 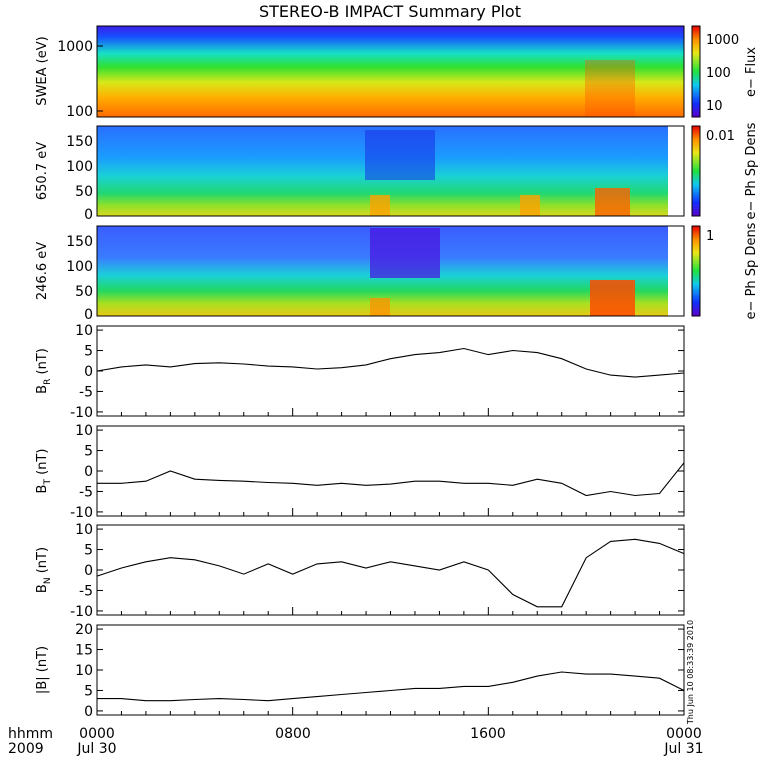 I want to click on swea-cbar-label: e− Flux, so click(x=751, y=72).